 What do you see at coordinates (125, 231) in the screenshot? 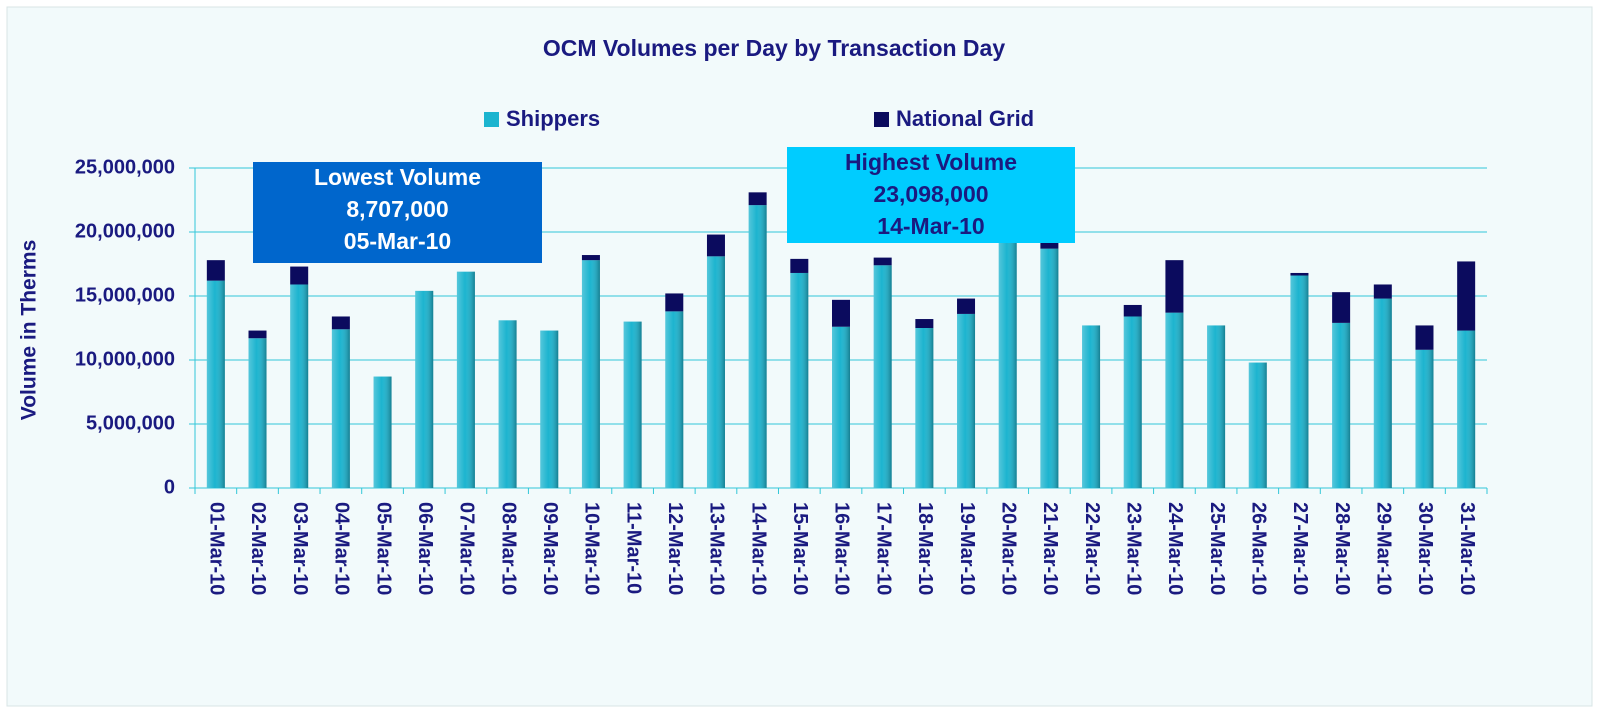
I see `y-tick-label: 20,000,000` at bounding box center [125, 231].